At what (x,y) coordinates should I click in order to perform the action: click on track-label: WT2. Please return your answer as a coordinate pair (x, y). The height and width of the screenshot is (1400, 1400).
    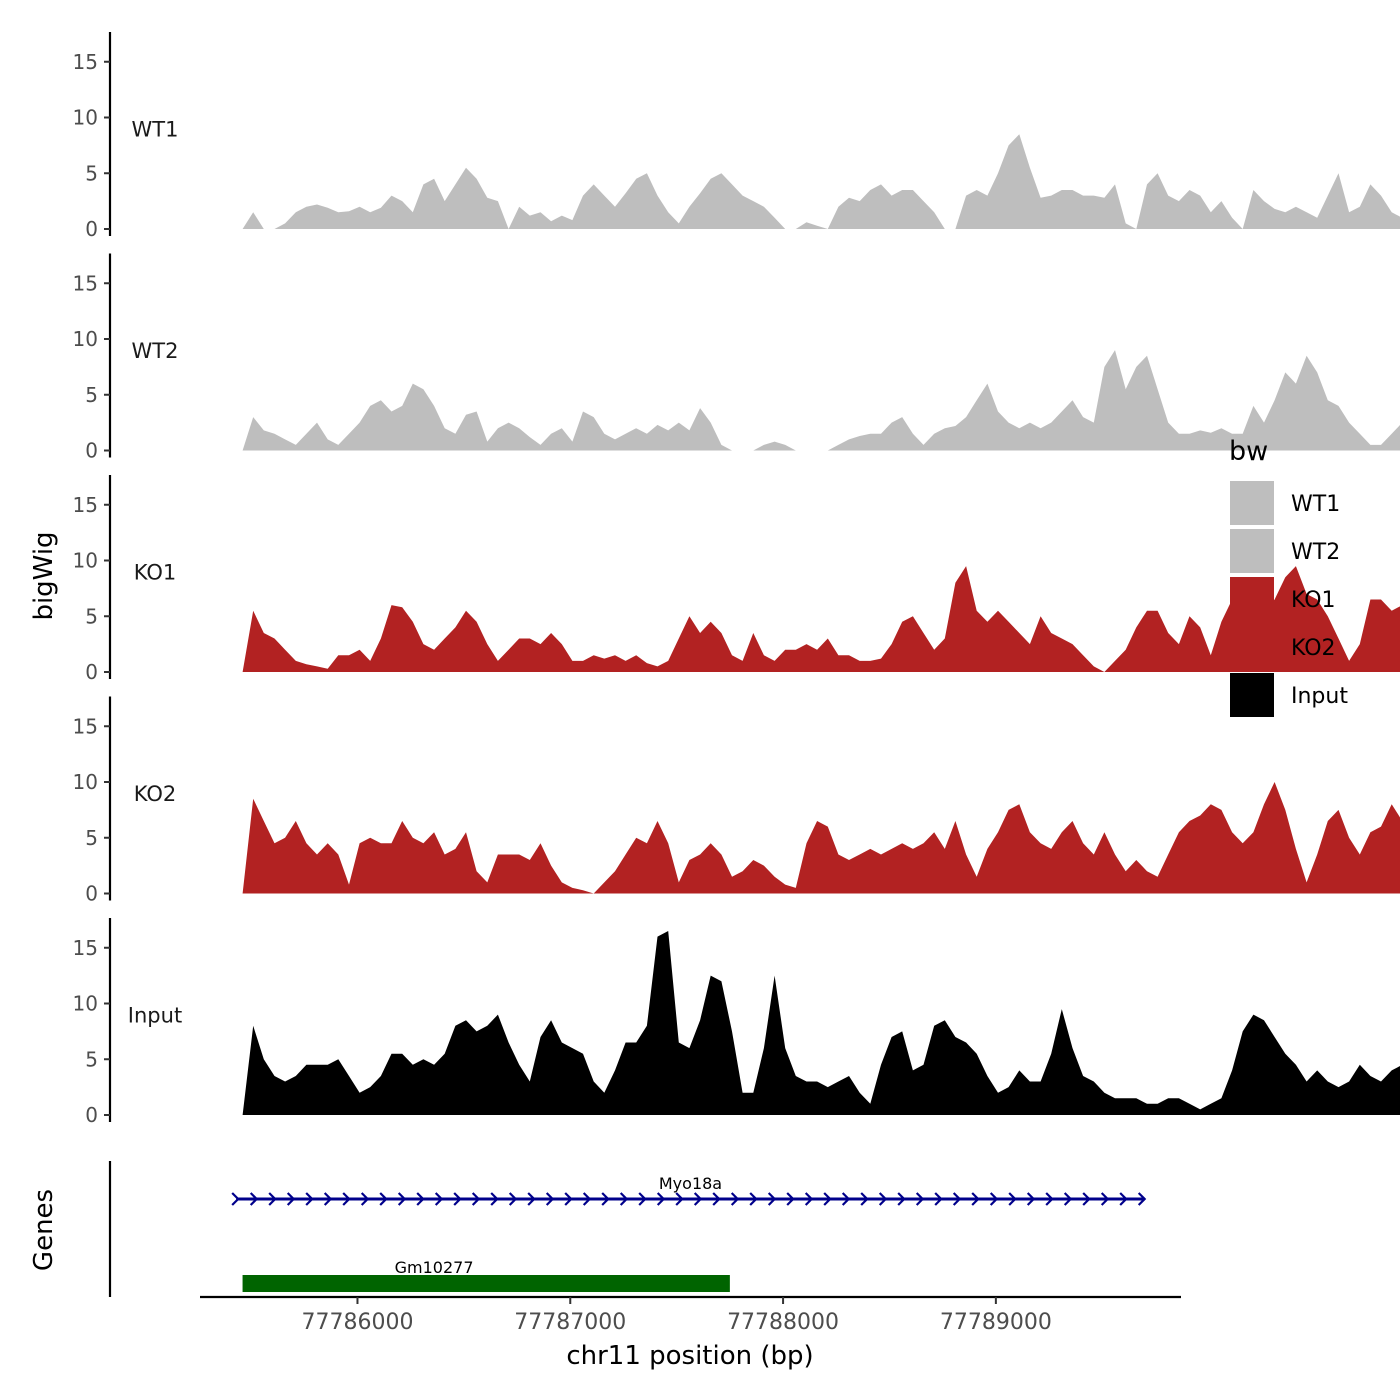
    Looking at the image, I should click on (155, 351).